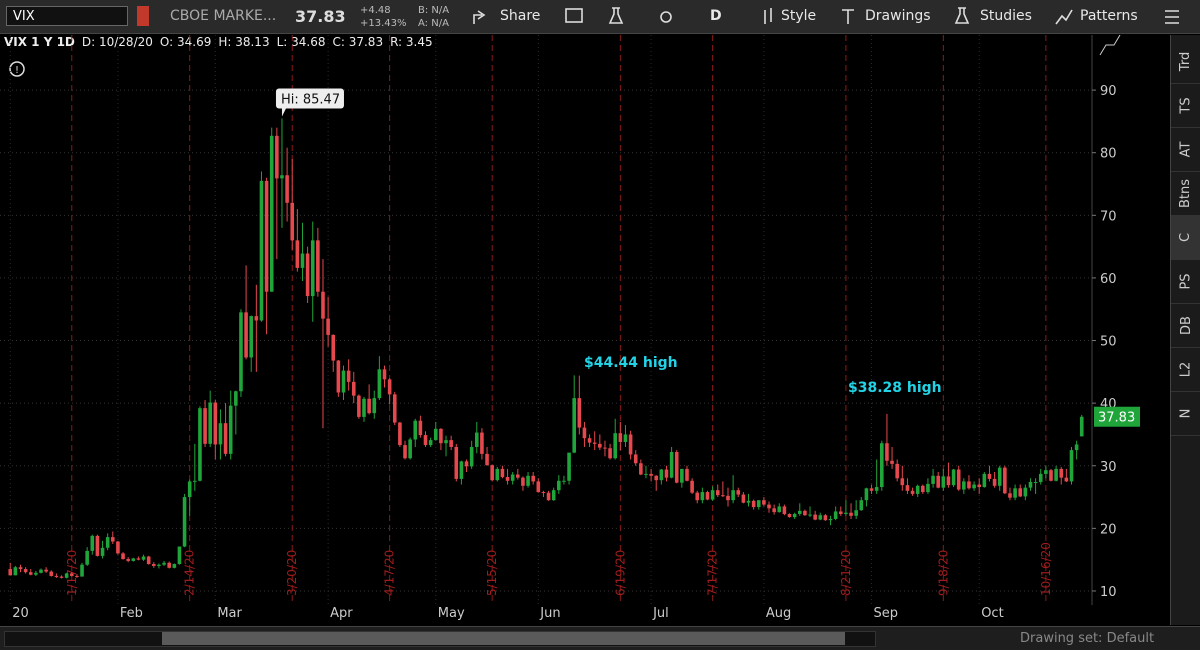  What do you see at coordinates (1185, 149) in the screenshot?
I see `side-tab: AT` at bounding box center [1185, 149].